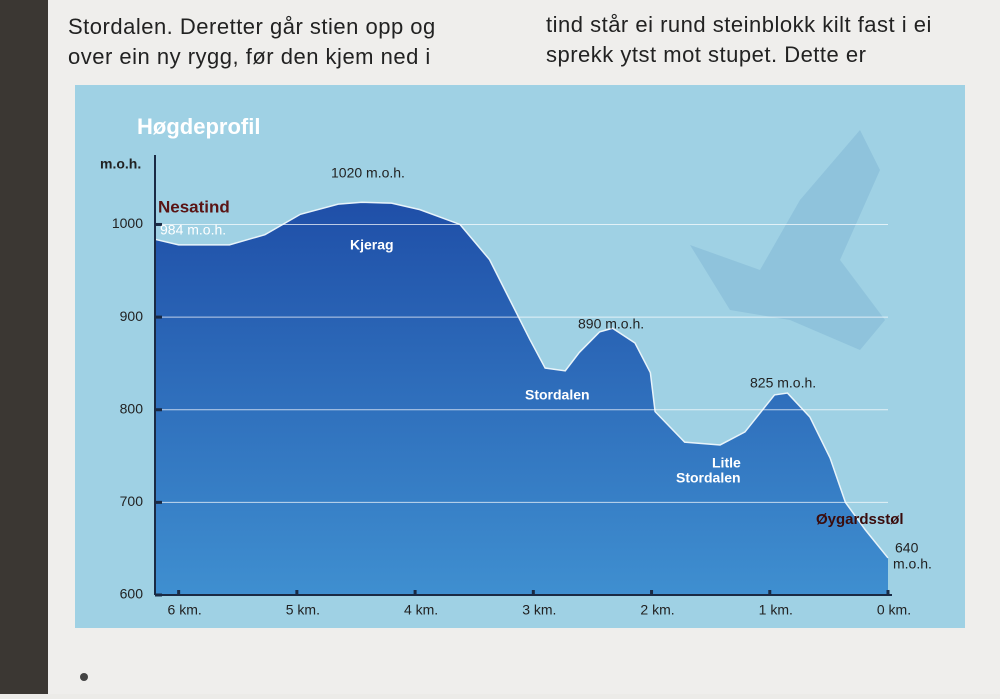  I want to click on y-tick-label: 800, so click(132, 408).